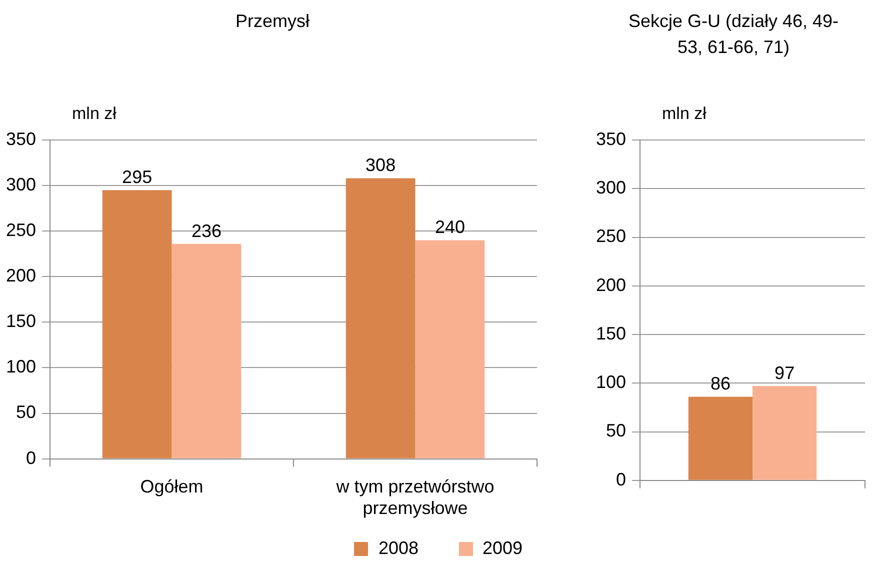  Describe the element at coordinates (172, 486) in the screenshot. I see `x-tick-label: Ogółem` at that location.